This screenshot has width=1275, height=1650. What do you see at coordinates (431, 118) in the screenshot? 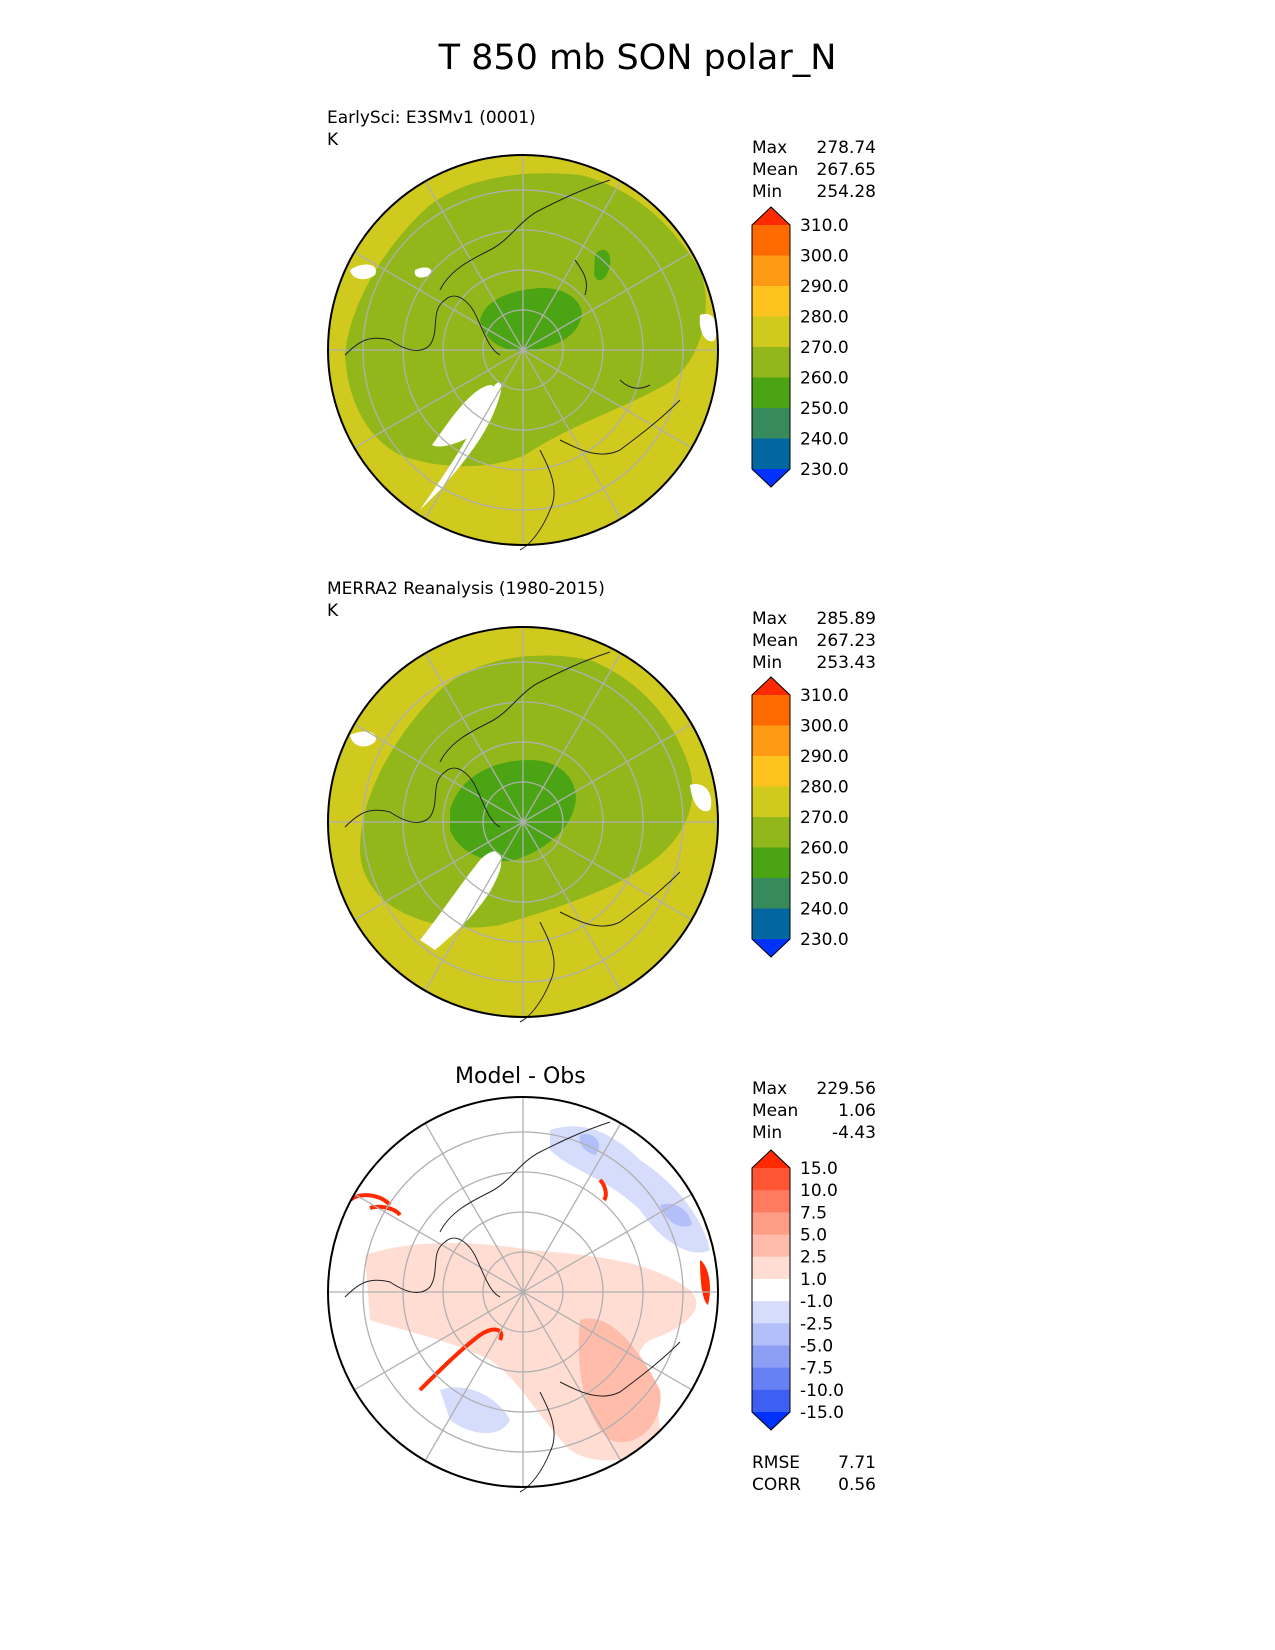
I see `panel1-title: EarlySci: E3SMv1 (0001)` at bounding box center [431, 118].